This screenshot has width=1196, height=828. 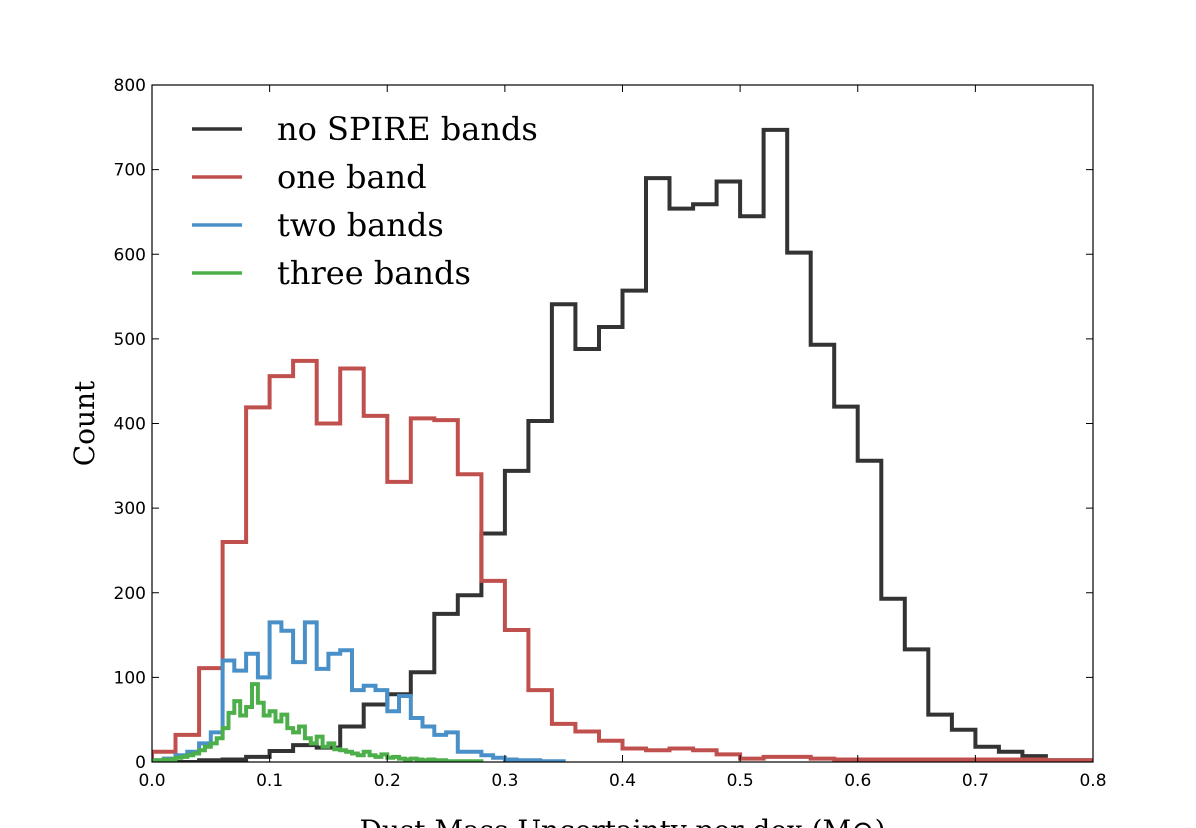 What do you see at coordinates (857, 781) in the screenshot?
I see `x-tick-label: 0.6` at bounding box center [857, 781].